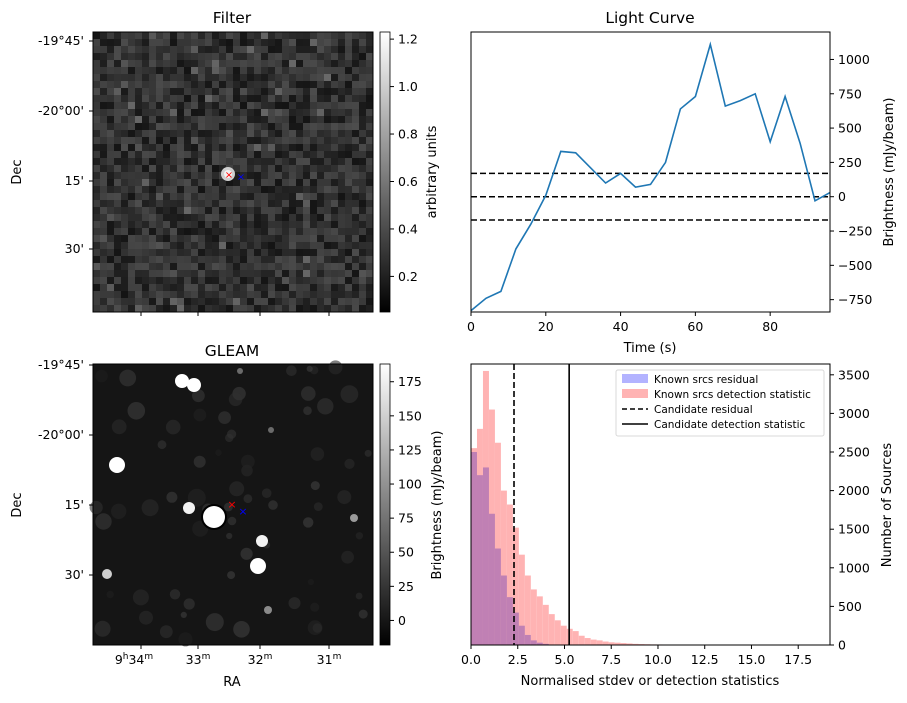 This screenshot has height=703, width=907. I want to click on gleam-ylabel: Dec, so click(17, 504).